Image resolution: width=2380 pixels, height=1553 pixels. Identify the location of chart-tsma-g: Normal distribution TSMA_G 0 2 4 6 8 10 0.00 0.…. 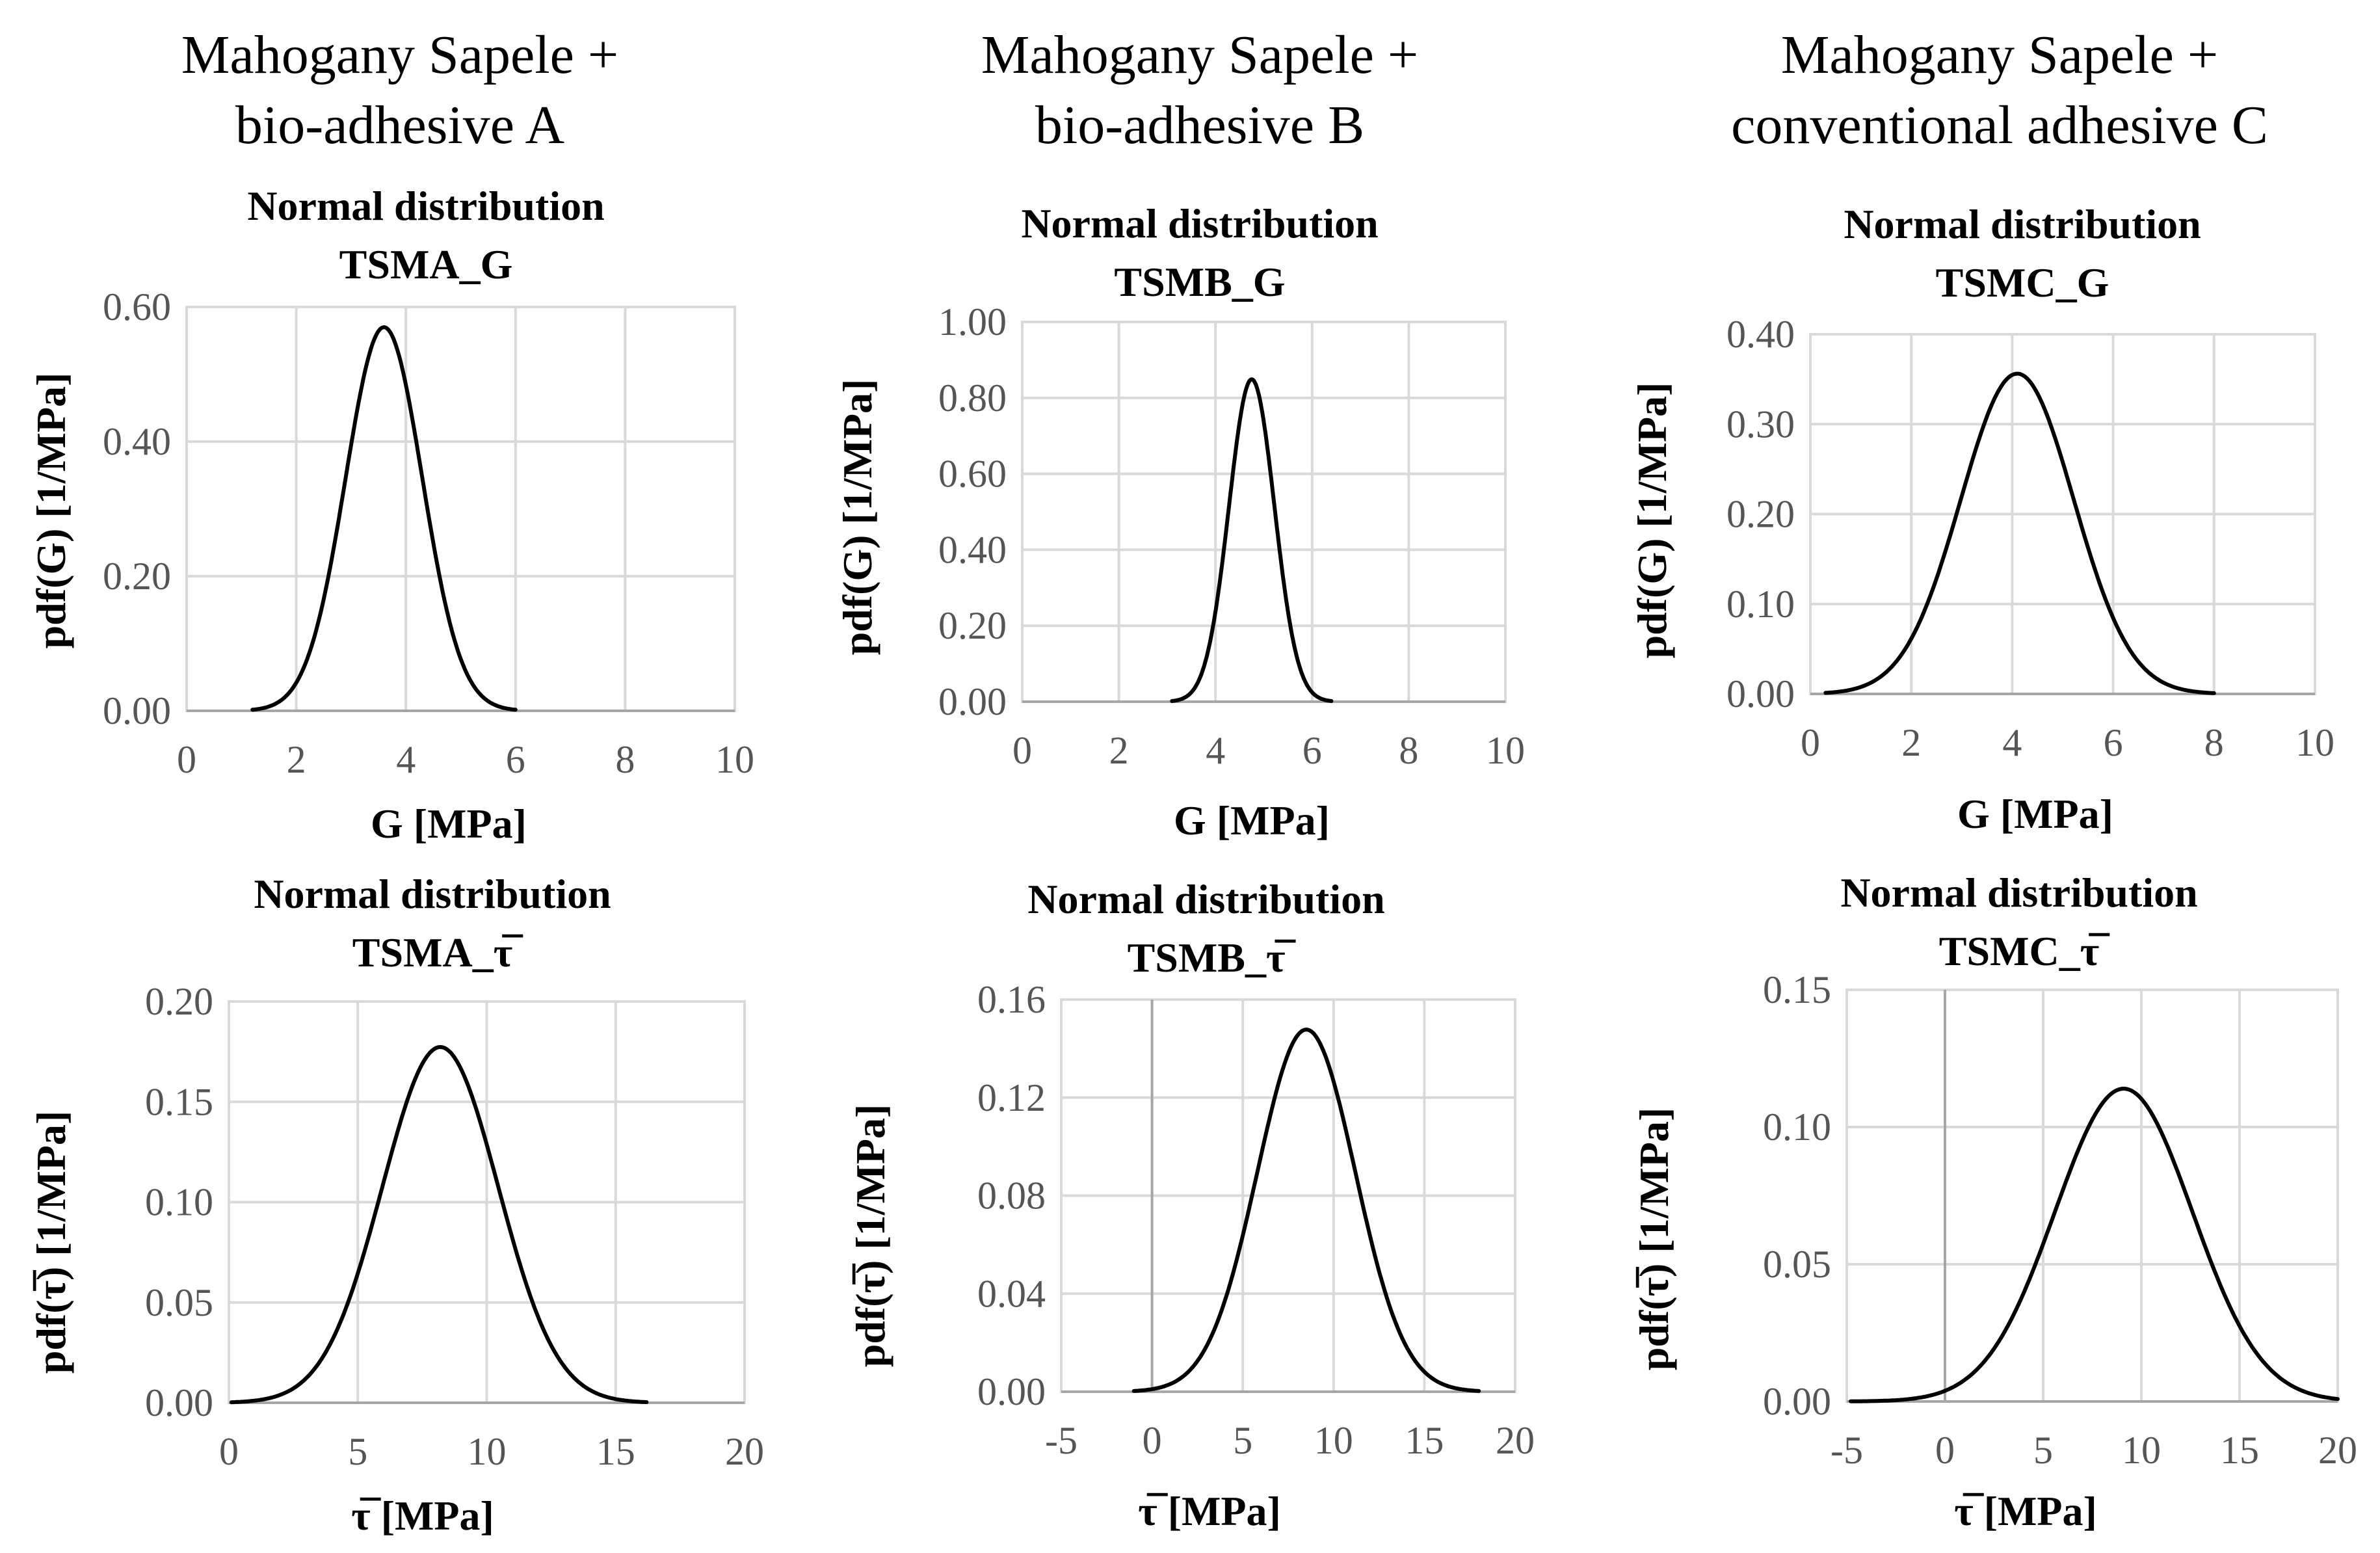
(391, 515).